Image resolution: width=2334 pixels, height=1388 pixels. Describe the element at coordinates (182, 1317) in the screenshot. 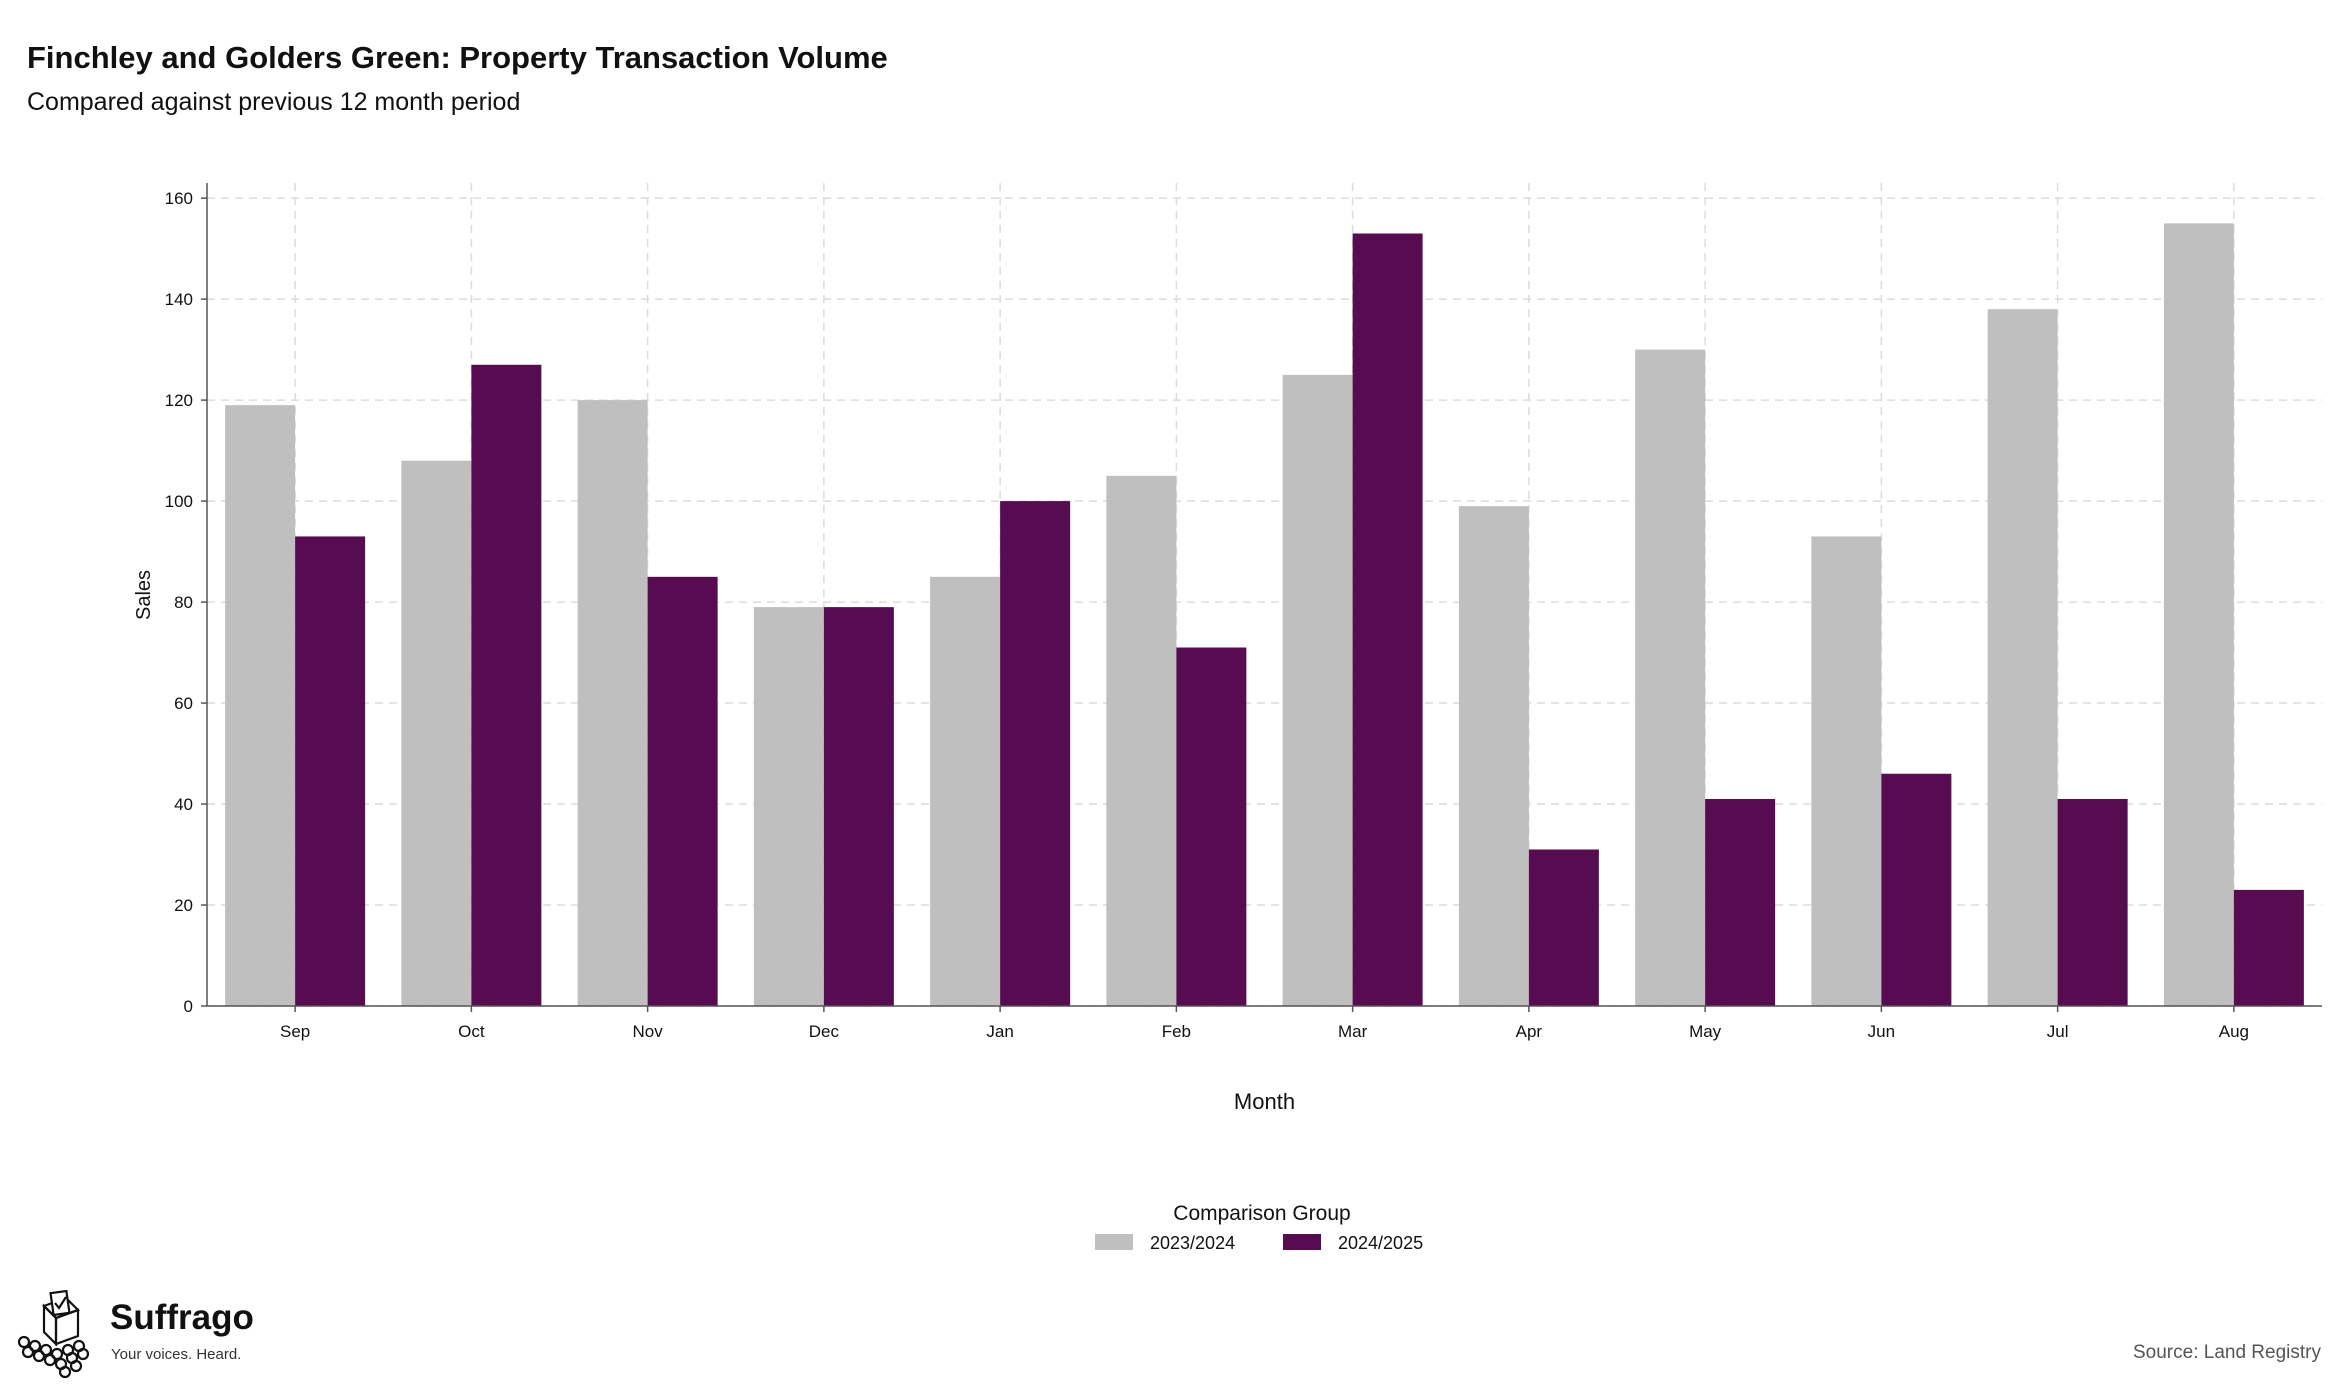

I see `brand-name: Suffrago` at that location.